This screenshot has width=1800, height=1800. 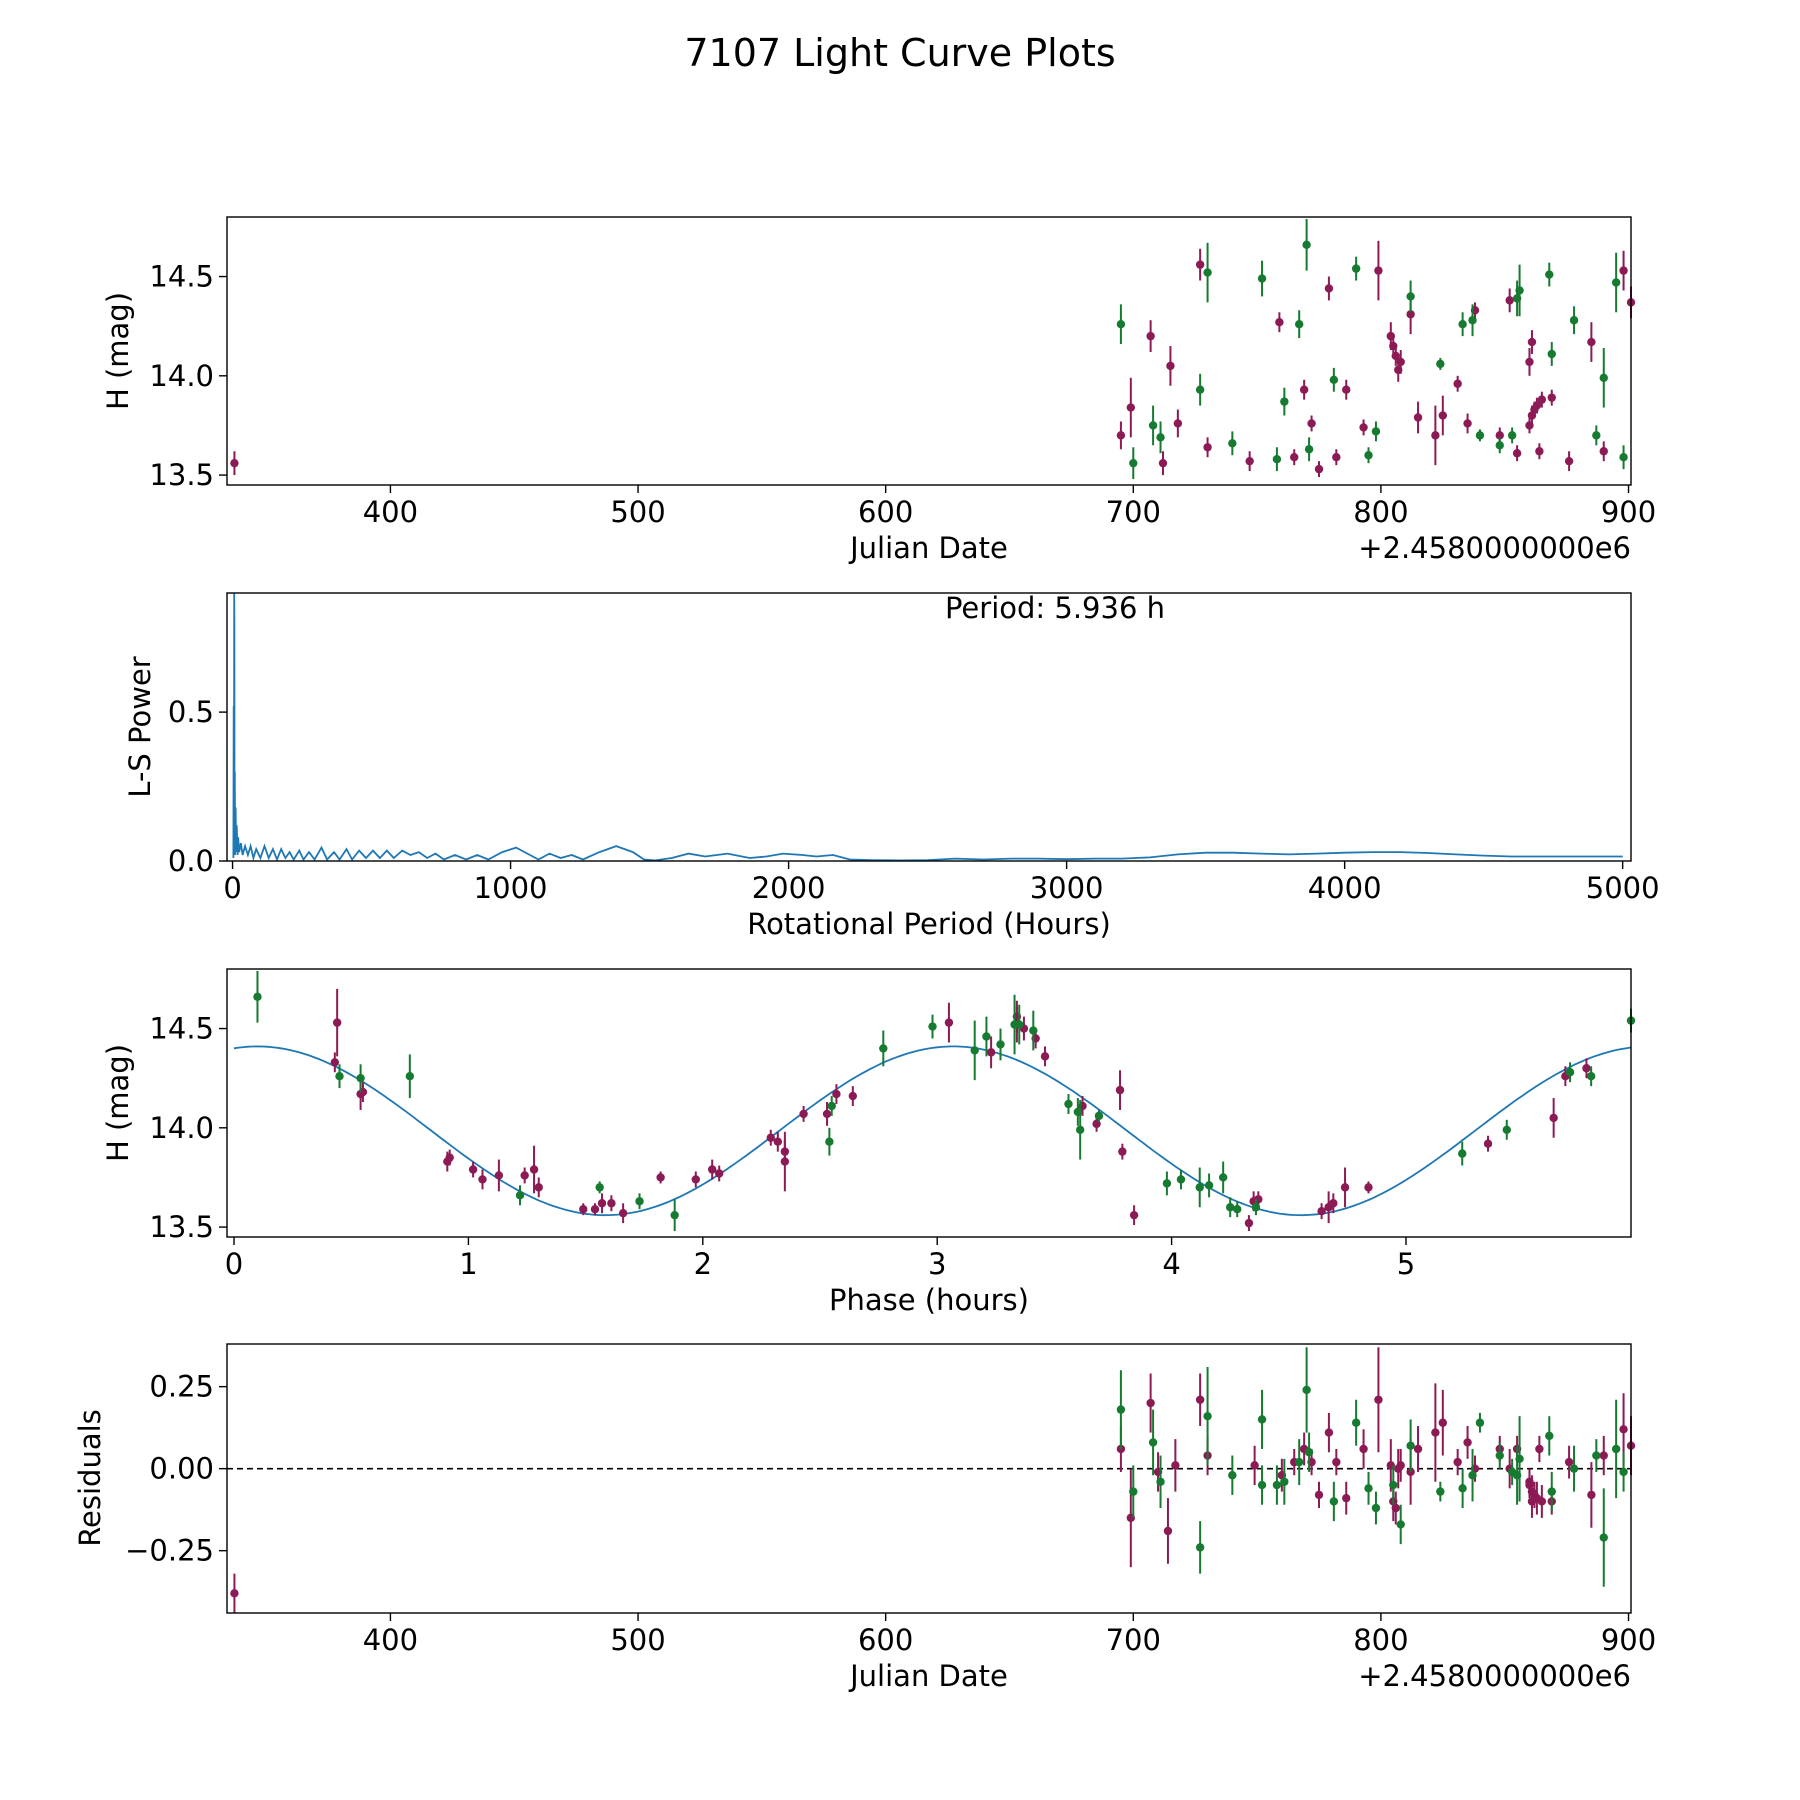 I want to click on phased-x-label: Phase (hours), so click(x=929, y=1300).